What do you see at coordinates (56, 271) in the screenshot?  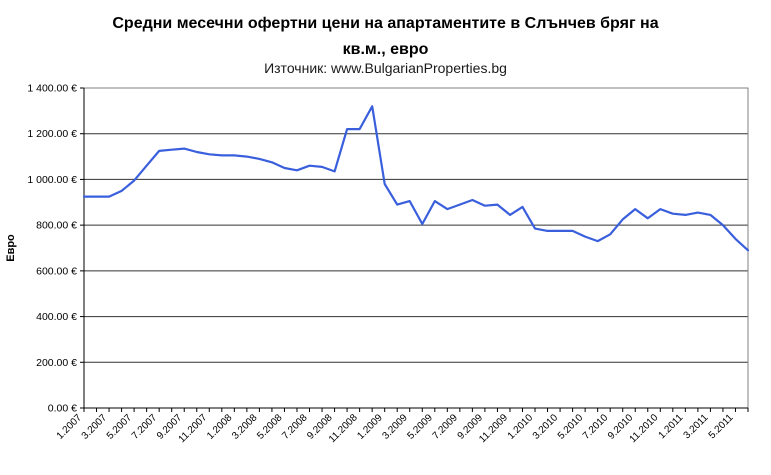 I see `y-tick-label: 600.00 €` at bounding box center [56, 271].